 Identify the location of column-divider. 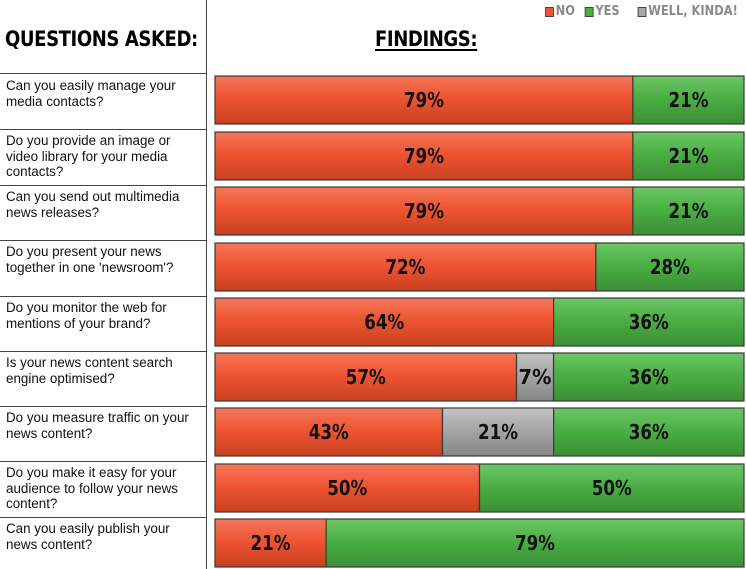
(206, 284).